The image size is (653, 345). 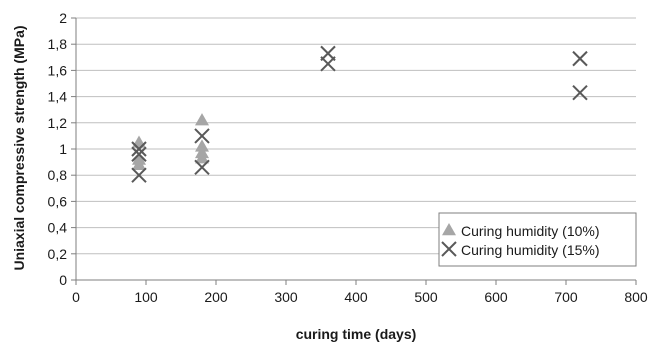 I want to click on x-tick-label: 500, so click(x=426, y=297).